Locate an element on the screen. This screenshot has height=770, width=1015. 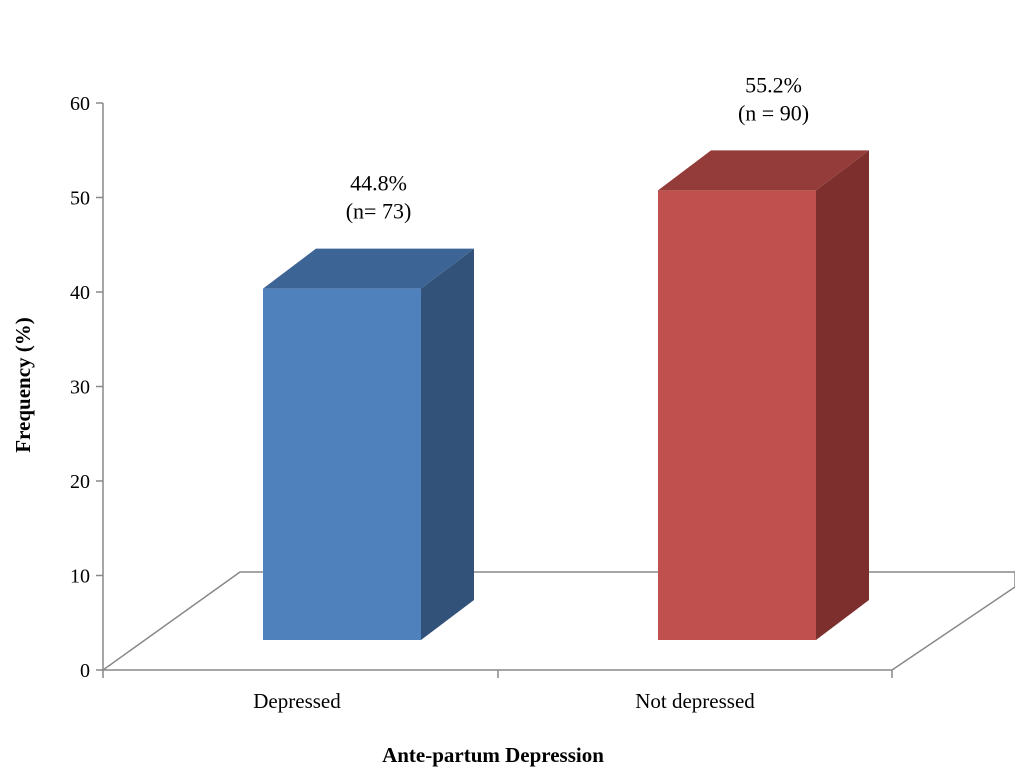
x-axis-title: Ante-partum Depression is located at coordinates (493, 755).